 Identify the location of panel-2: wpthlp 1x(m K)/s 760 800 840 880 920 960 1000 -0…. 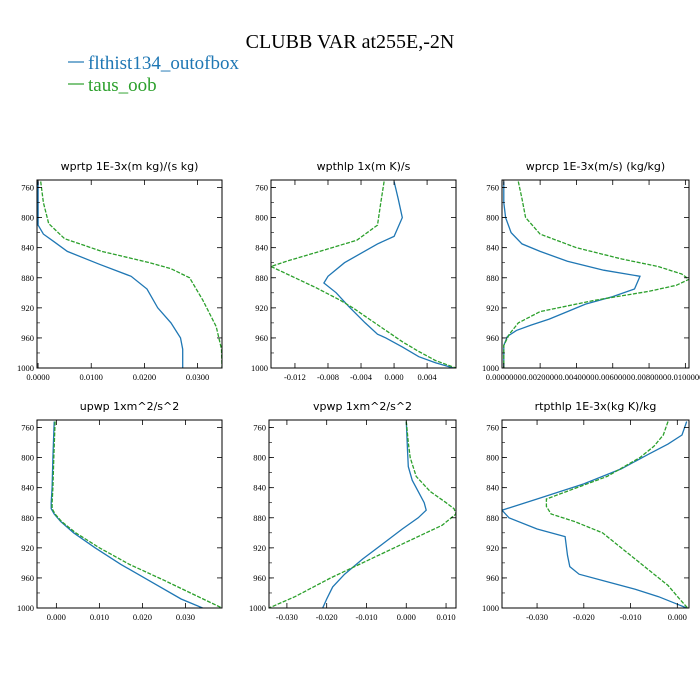
(354, 271).